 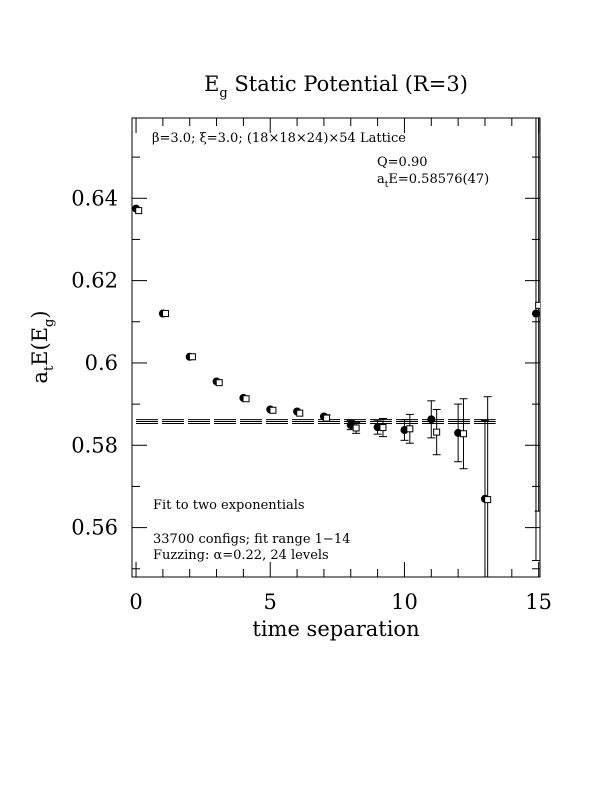 I want to click on configs-annotation: 33700 configs; fit range 1−14, so click(x=251, y=539).